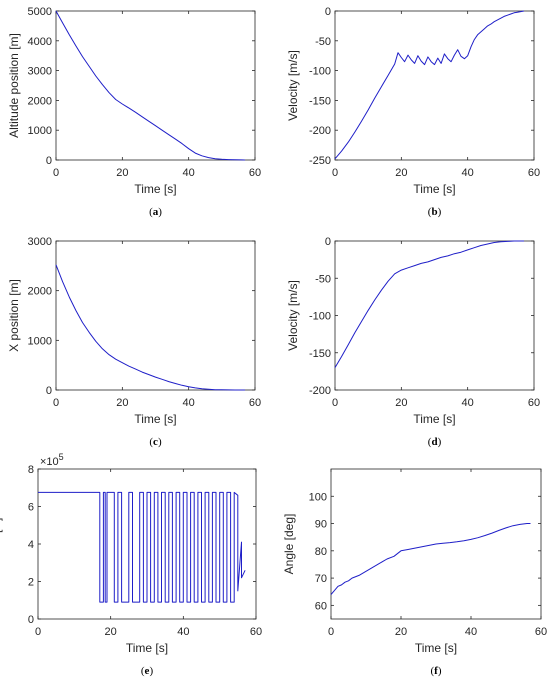 Image resolution: width=550 pixels, height=684 pixels. Describe the element at coordinates (318, 497) in the screenshot. I see `y-tick-label: 100` at that location.